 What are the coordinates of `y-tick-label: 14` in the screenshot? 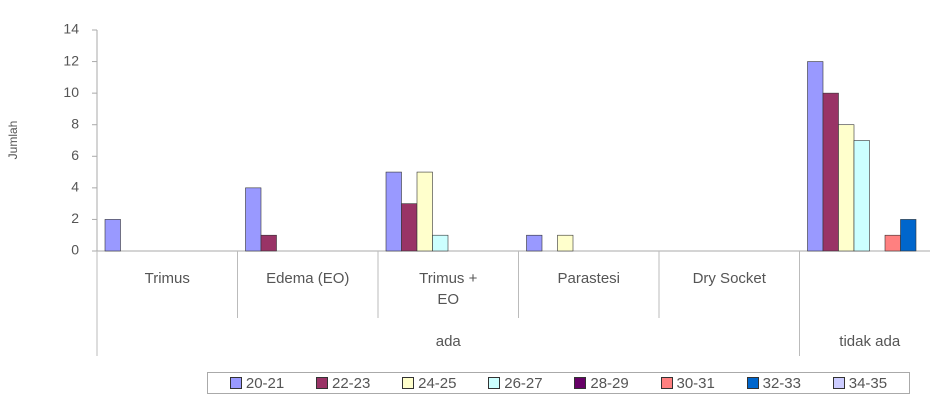 It's located at (71, 29).